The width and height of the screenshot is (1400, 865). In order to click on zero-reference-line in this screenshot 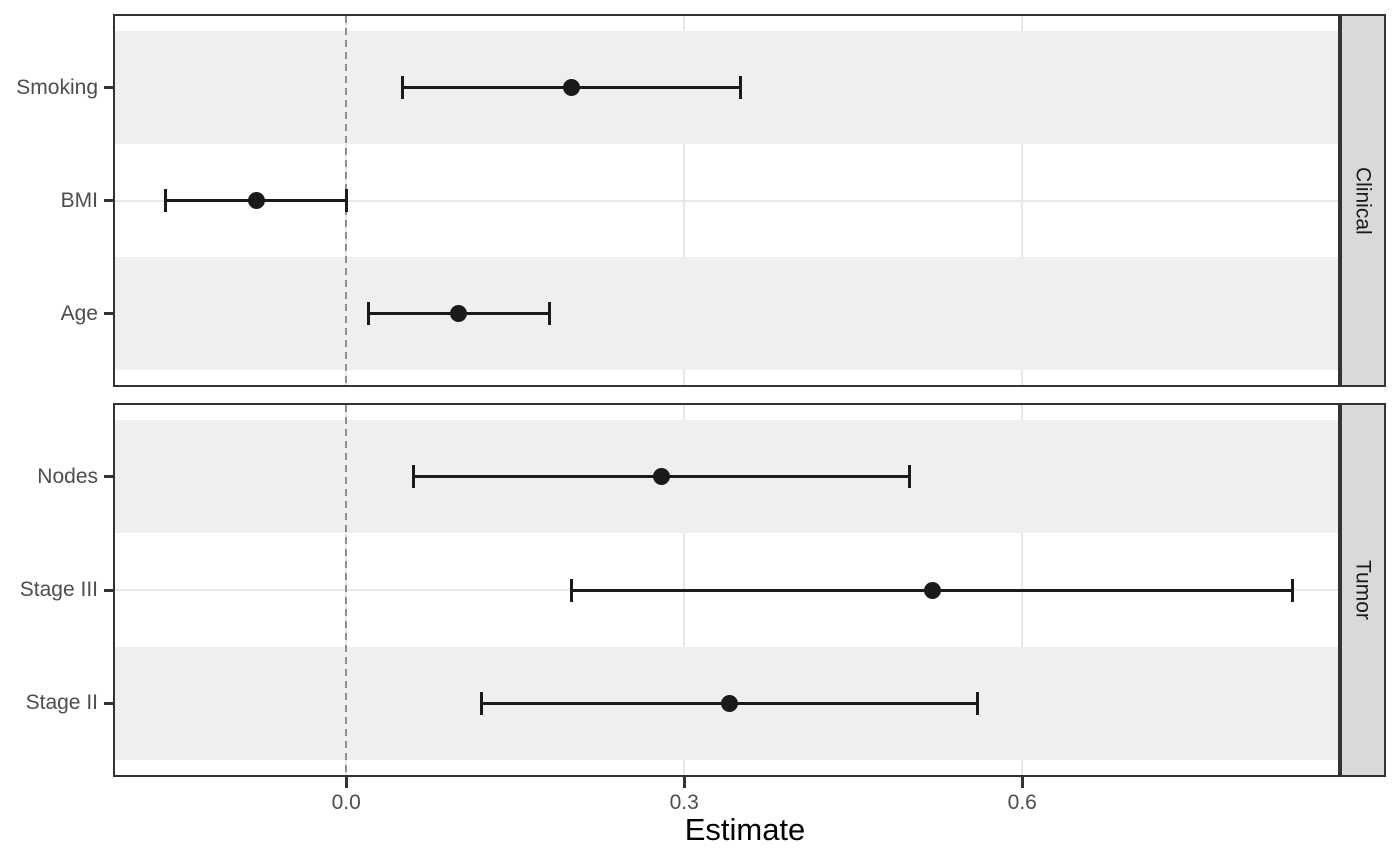, I will do `click(346, 590)`.